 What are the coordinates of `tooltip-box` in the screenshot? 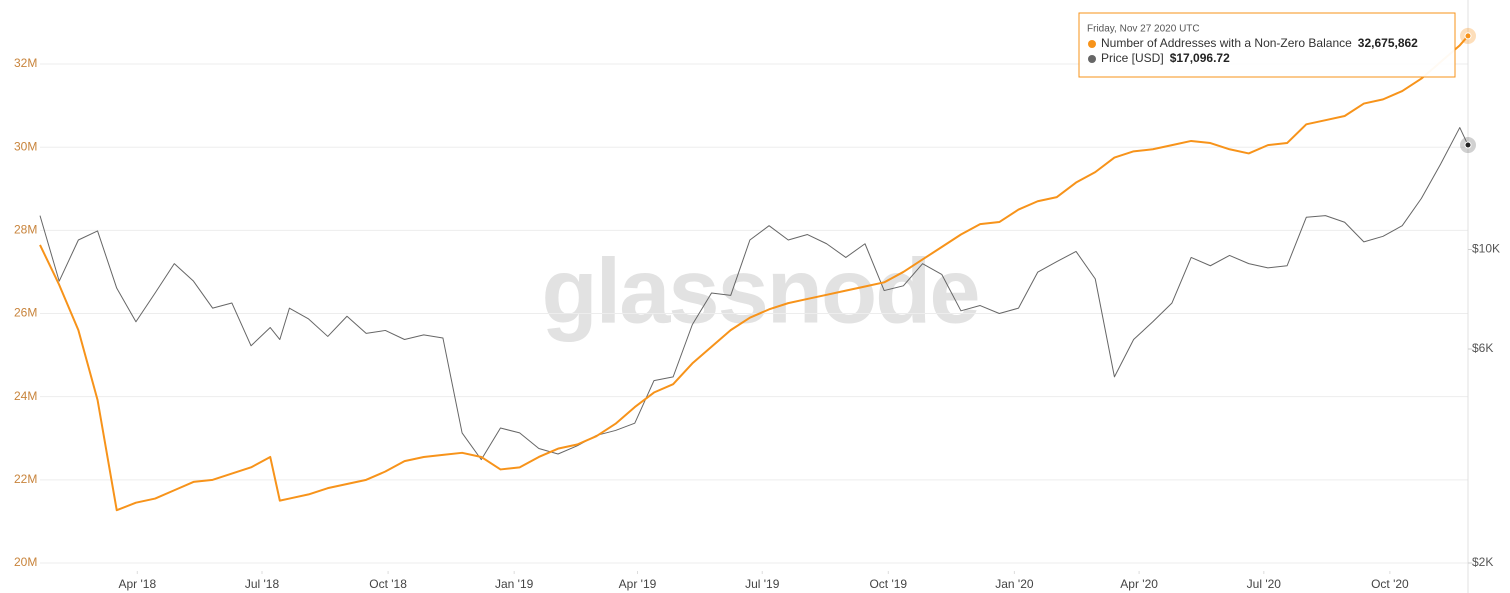 It's located at (1267, 45).